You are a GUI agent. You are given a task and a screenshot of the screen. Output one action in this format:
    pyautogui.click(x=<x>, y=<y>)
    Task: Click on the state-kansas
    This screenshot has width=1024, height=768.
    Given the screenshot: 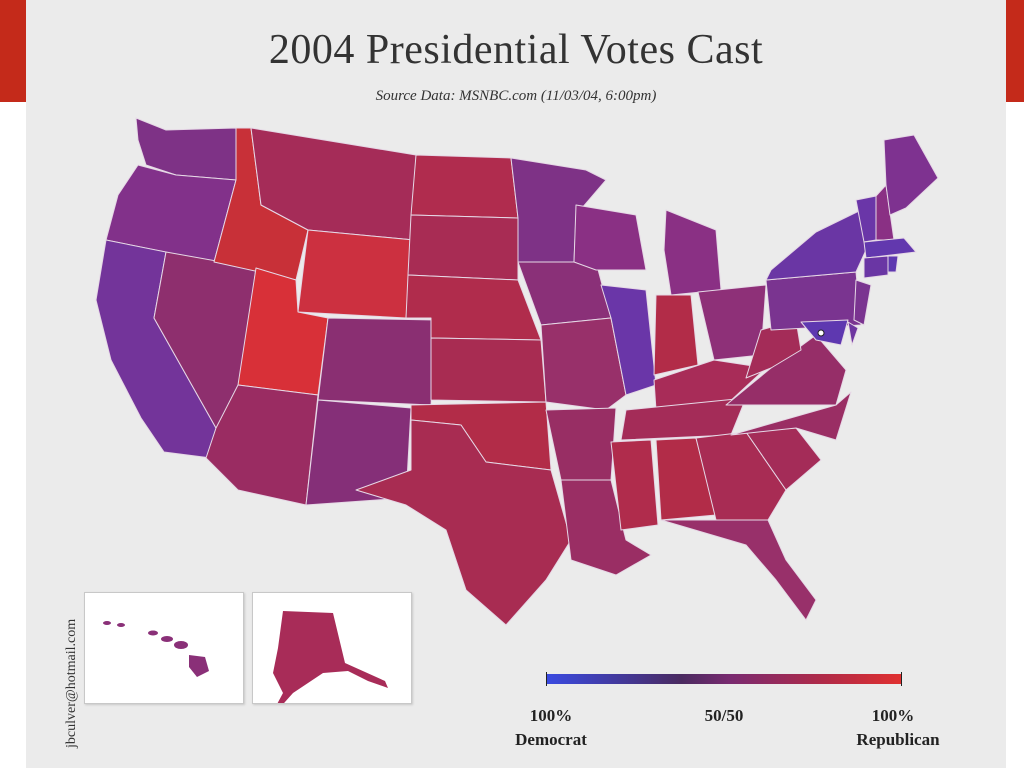 What is the action you would take?
    pyautogui.click(x=488, y=370)
    